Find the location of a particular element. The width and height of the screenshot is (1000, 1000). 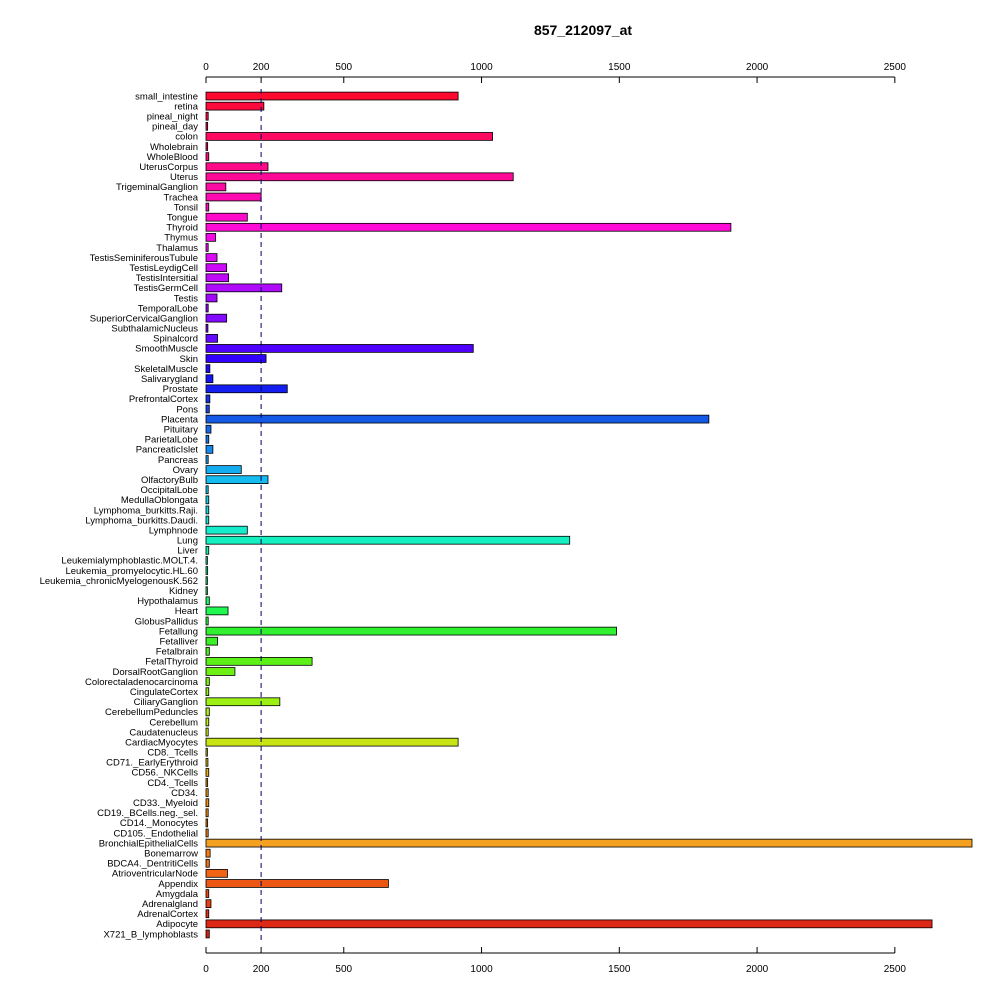

category-label: FetalThyroid is located at coordinates (171, 662).